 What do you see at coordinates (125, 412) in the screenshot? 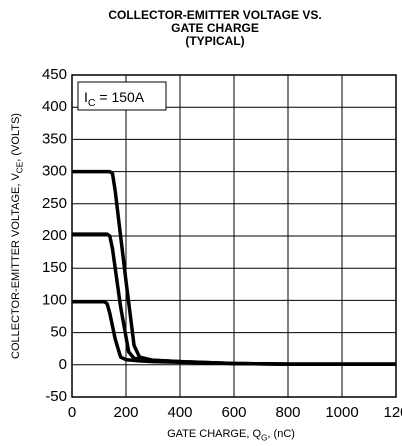
I see `x-tick-label: 200` at bounding box center [125, 412].